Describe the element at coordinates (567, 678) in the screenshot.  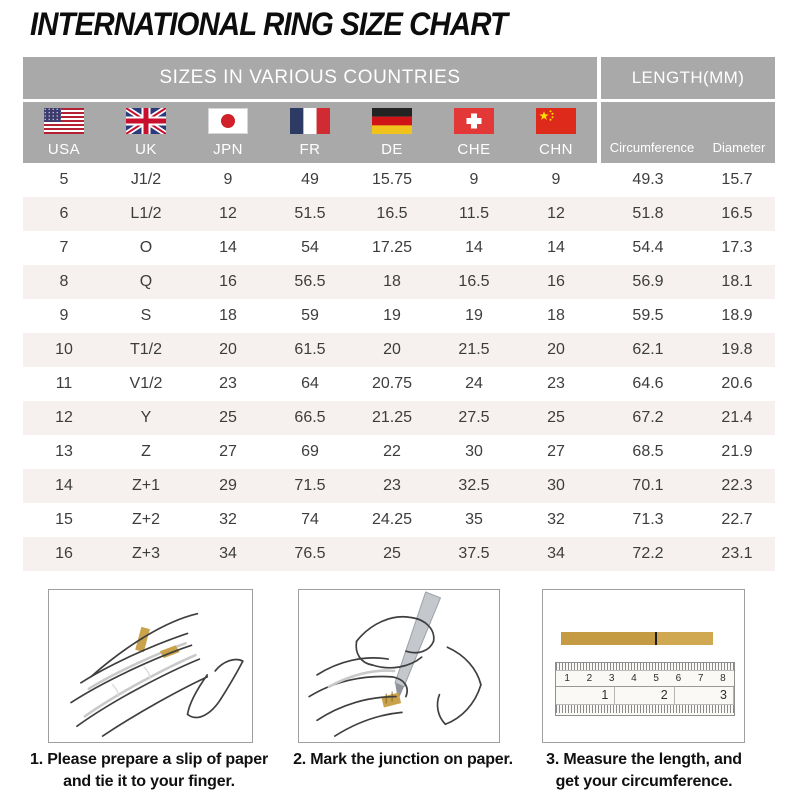
I see `ruler-number: 1` at that location.